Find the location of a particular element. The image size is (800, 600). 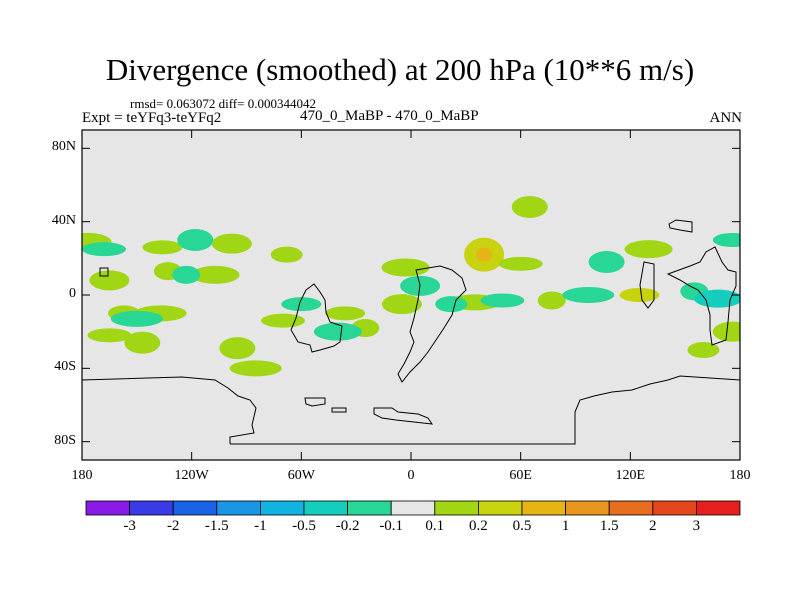

asia-coastline is located at coordinates (647, 285).